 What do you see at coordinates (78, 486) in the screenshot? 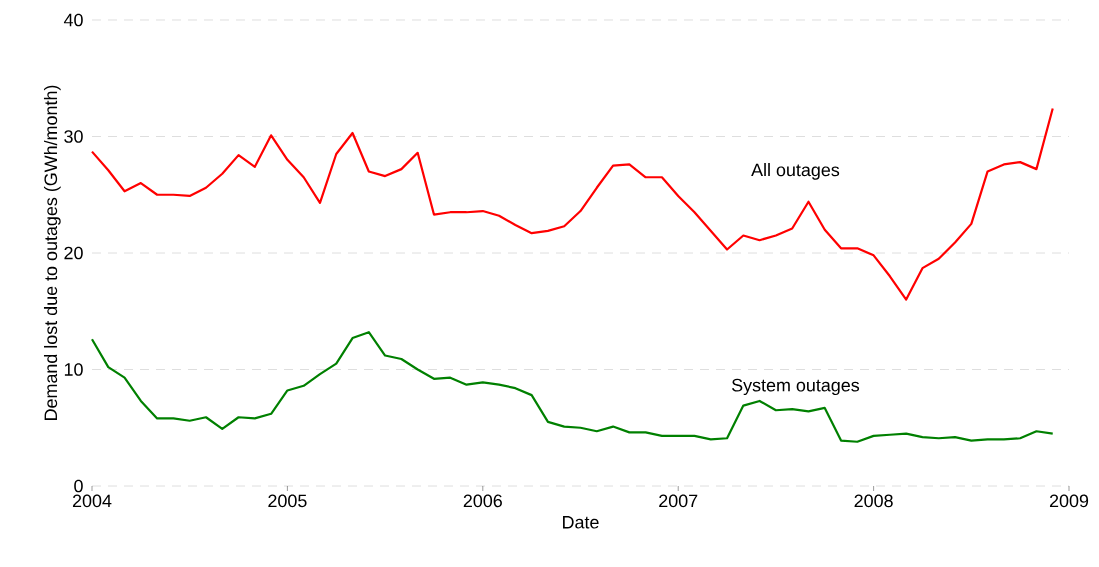
I see `y-tick-label: 0` at bounding box center [78, 486].